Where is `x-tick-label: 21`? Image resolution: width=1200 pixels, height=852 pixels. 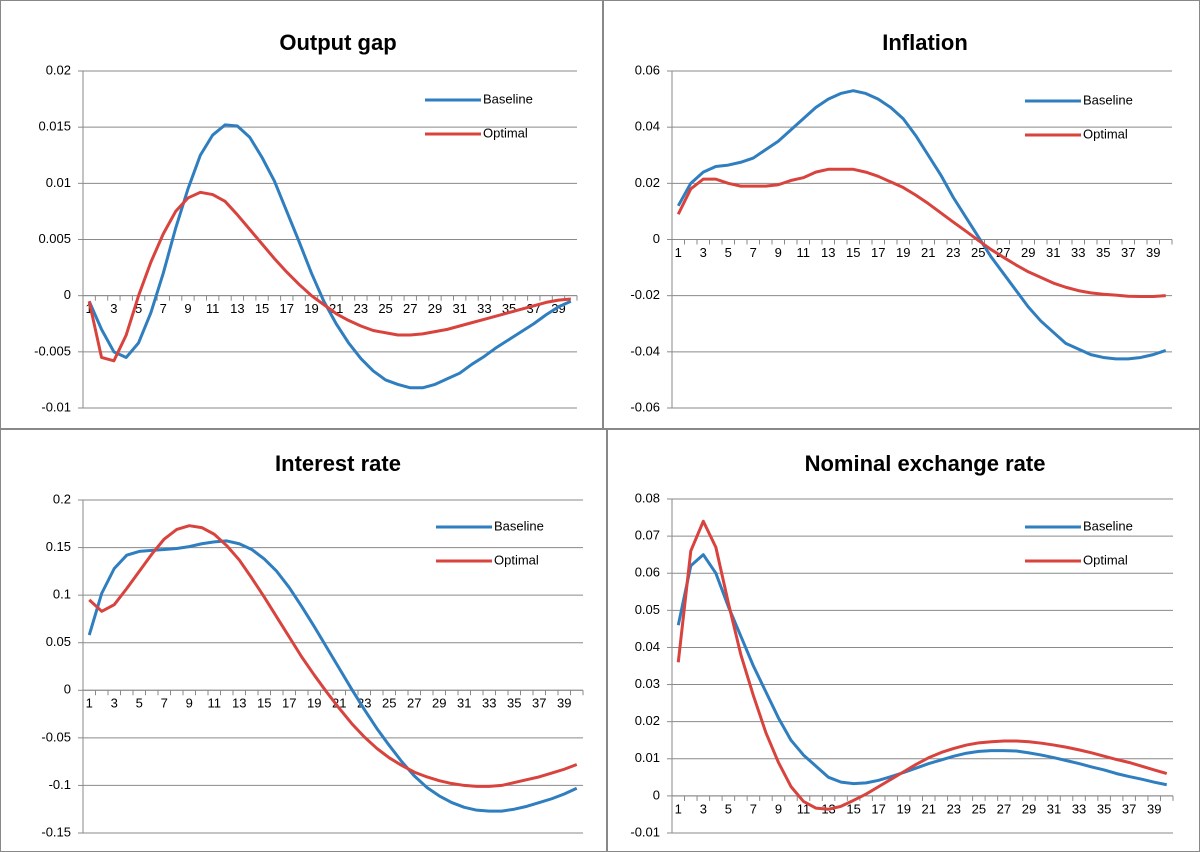
x-tick-label: 21 is located at coordinates (339, 703).